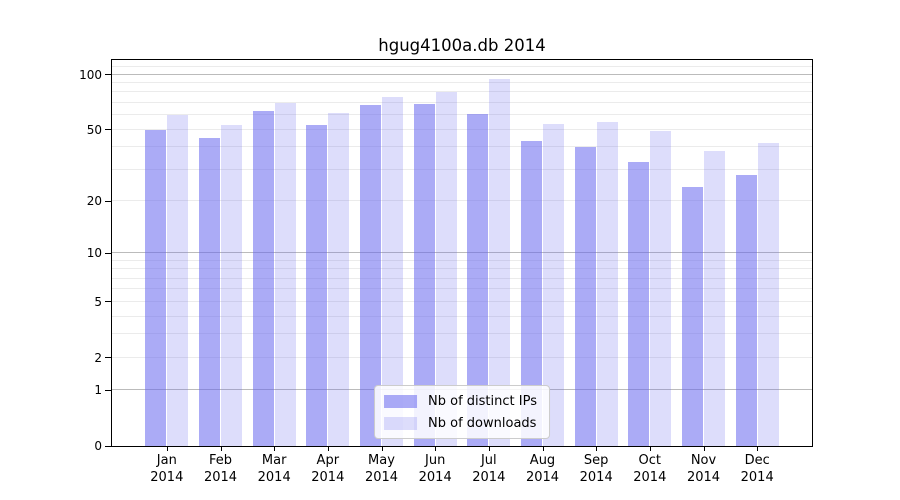 This screenshot has height=500, width=900. Describe the element at coordinates (554, 284) in the screenshot. I see `bar-downloads-aug` at that location.